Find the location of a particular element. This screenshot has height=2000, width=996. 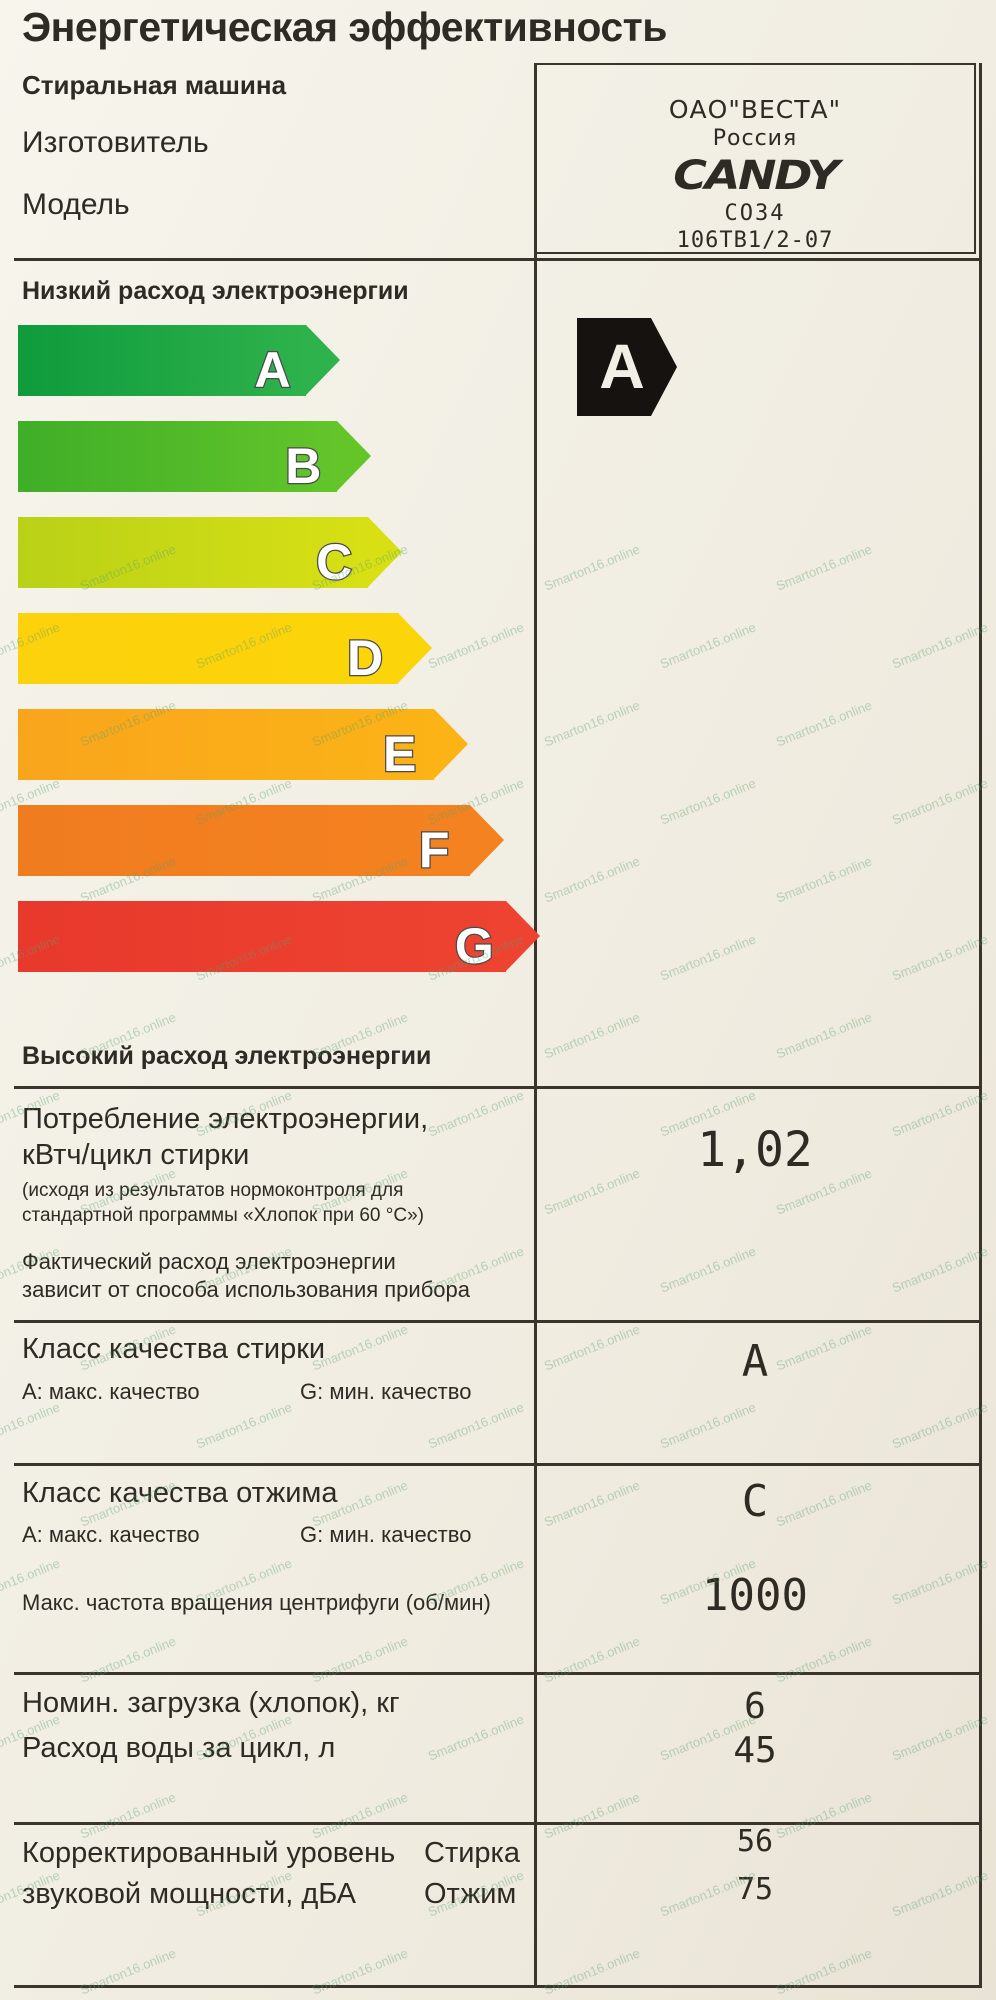

low-consumption-label: Низкий расход электроэнергии is located at coordinates (215, 291).